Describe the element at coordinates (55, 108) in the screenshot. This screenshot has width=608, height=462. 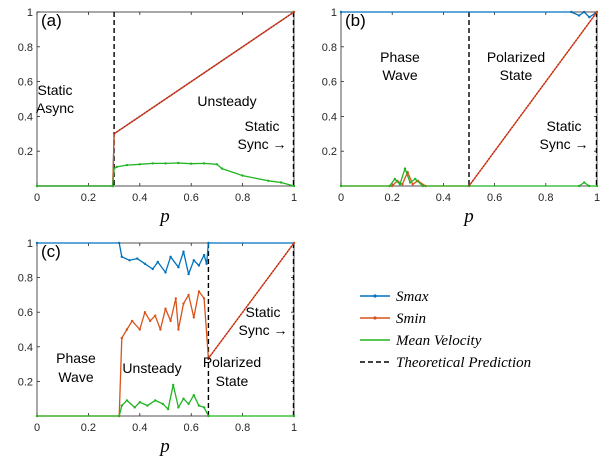
I see `region-label: Async` at that location.